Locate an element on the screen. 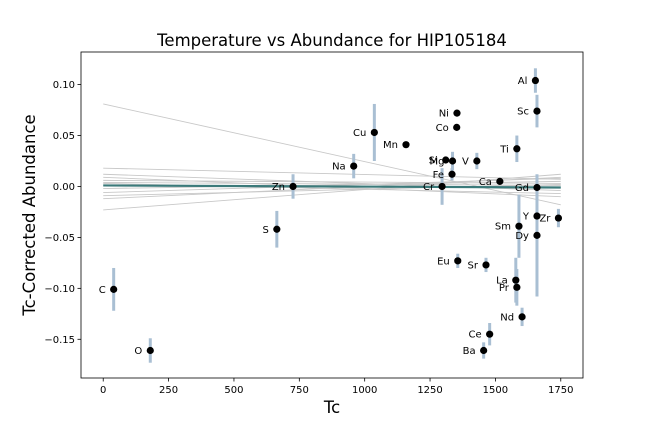 The image size is (648, 432). point-c is located at coordinates (114, 289).